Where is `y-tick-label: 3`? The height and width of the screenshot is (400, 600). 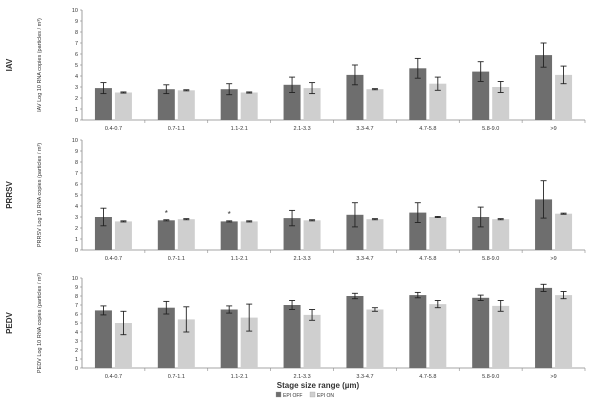
y-tick-label: 3 is located at coordinates (76, 218).